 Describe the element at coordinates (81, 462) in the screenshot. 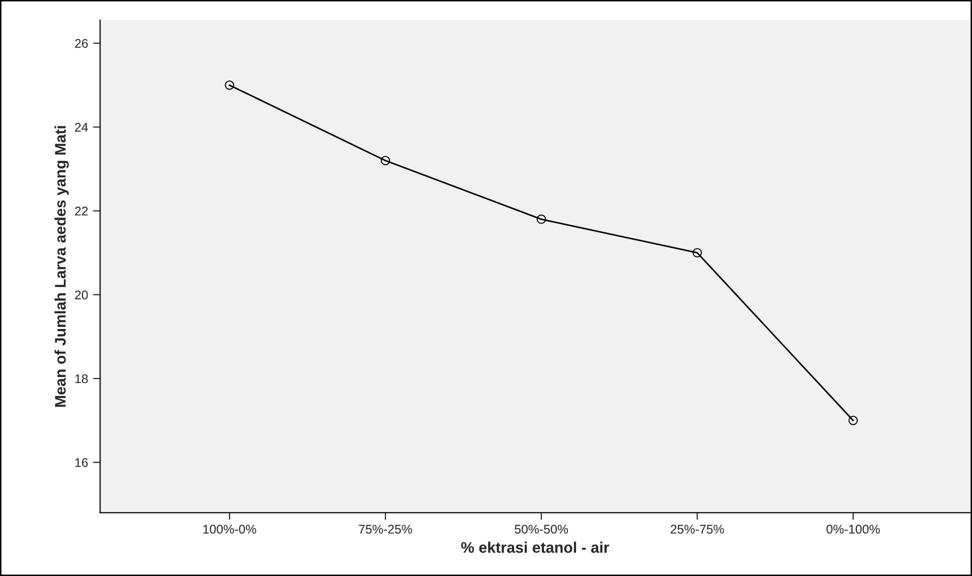

I see `y-tick-label: 16` at that location.